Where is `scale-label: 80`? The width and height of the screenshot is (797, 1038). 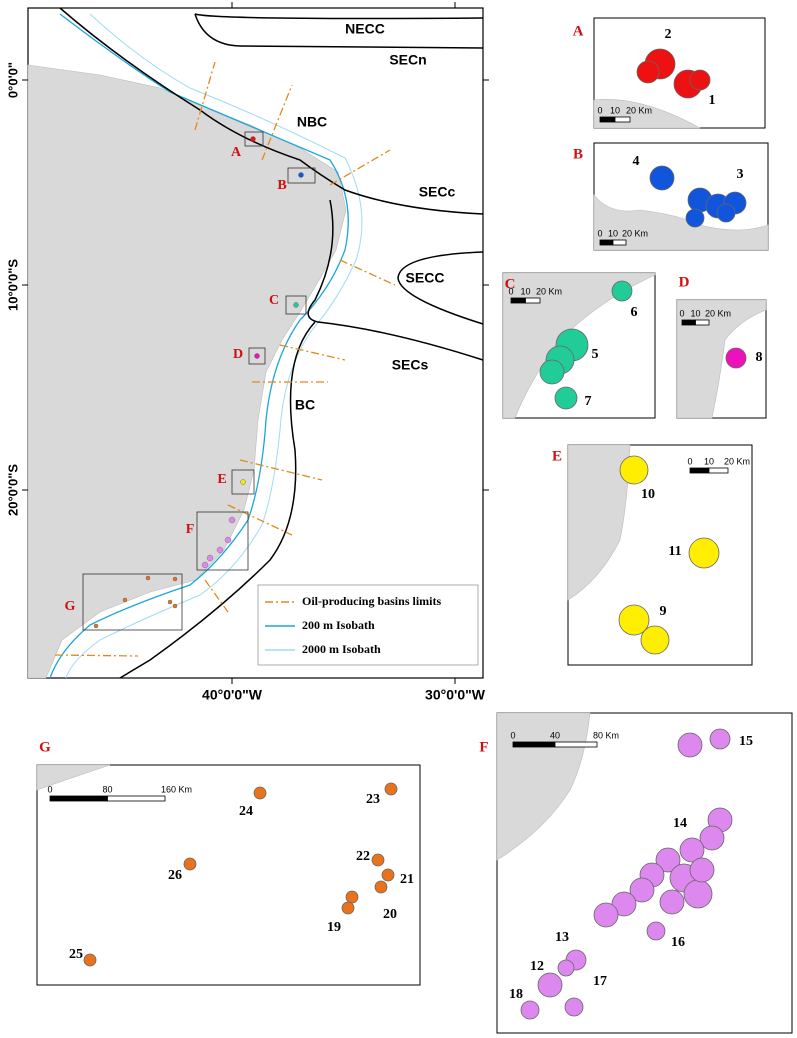
scale-label: 80 is located at coordinates (107, 789).